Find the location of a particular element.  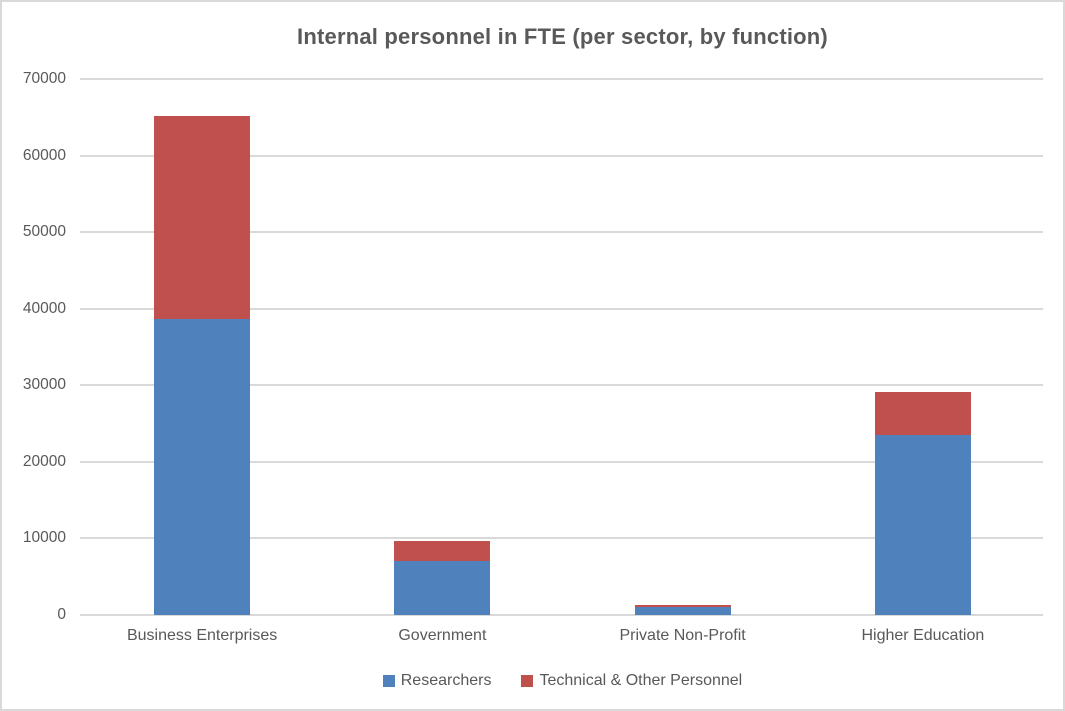

y-tick-label: 60000 is located at coordinates (44, 155).